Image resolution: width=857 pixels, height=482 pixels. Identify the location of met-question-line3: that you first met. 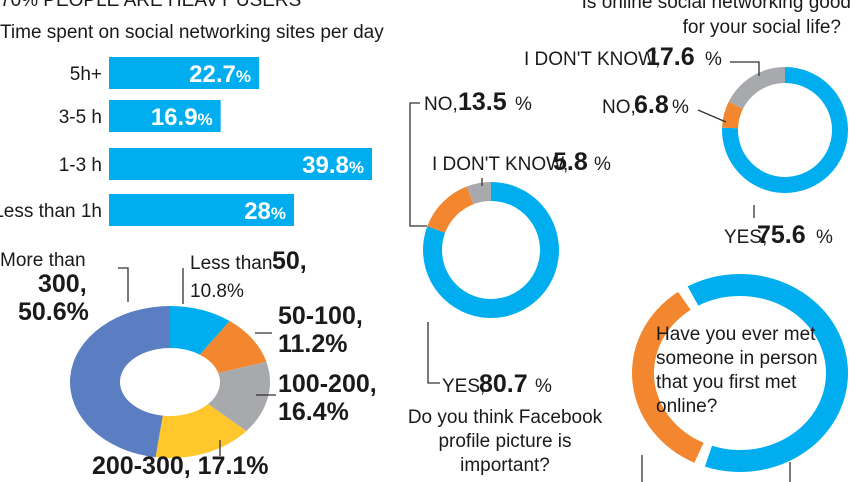
(726, 382).